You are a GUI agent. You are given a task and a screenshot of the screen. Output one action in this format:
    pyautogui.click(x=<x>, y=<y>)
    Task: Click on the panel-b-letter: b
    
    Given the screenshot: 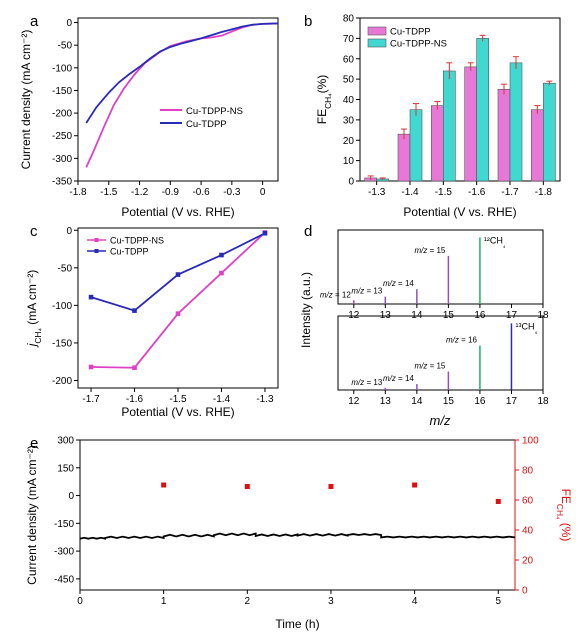 What is the action you would take?
    pyautogui.click(x=308, y=21)
    